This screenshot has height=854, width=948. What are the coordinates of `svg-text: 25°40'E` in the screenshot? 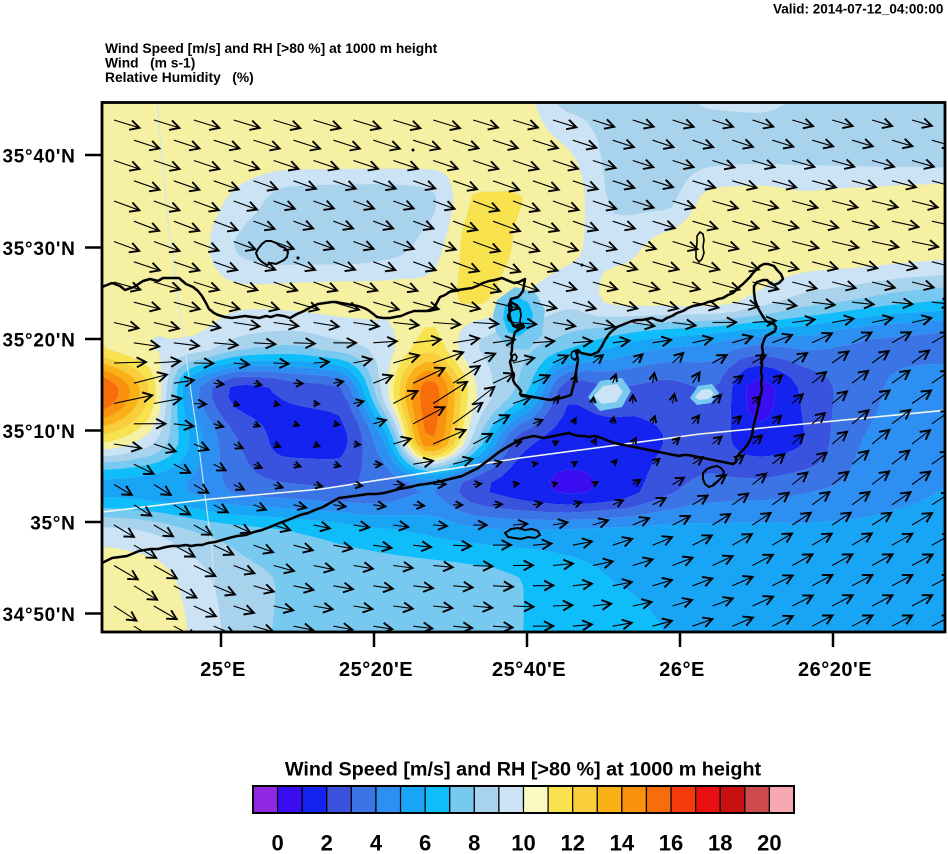 It's located at (529, 670).